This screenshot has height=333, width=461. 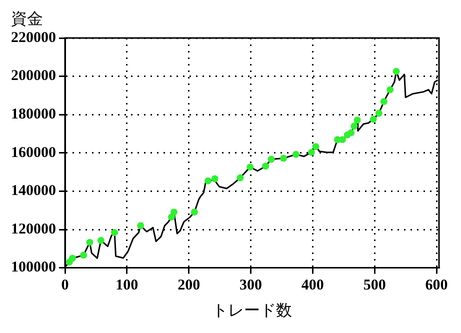 What do you see at coordinates (374, 286) in the screenshot?
I see `x-tick-label: 500` at bounding box center [374, 286].